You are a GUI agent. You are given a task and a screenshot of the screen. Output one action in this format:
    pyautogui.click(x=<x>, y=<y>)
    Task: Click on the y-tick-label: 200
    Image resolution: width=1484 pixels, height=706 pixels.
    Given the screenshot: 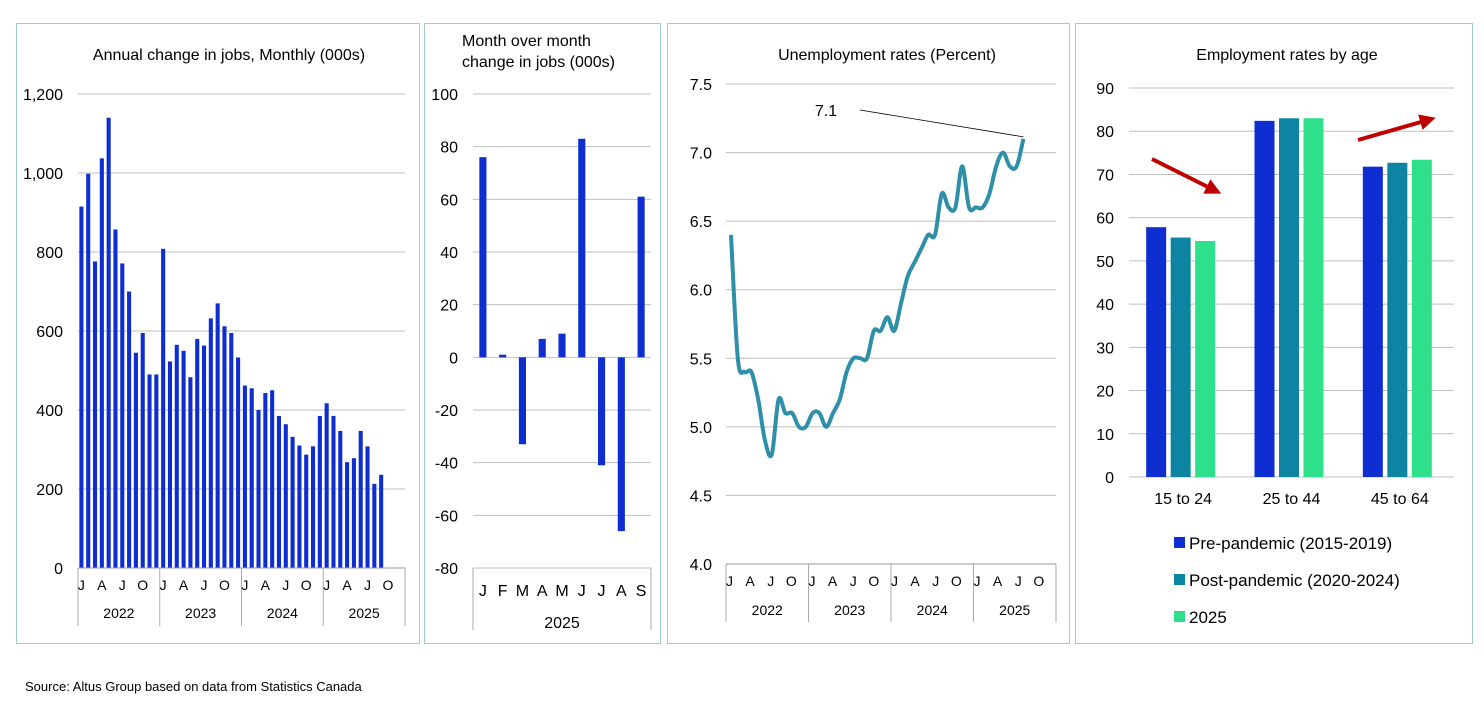 What is the action you would take?
    pyautogui.click(x=49, y=490)
    